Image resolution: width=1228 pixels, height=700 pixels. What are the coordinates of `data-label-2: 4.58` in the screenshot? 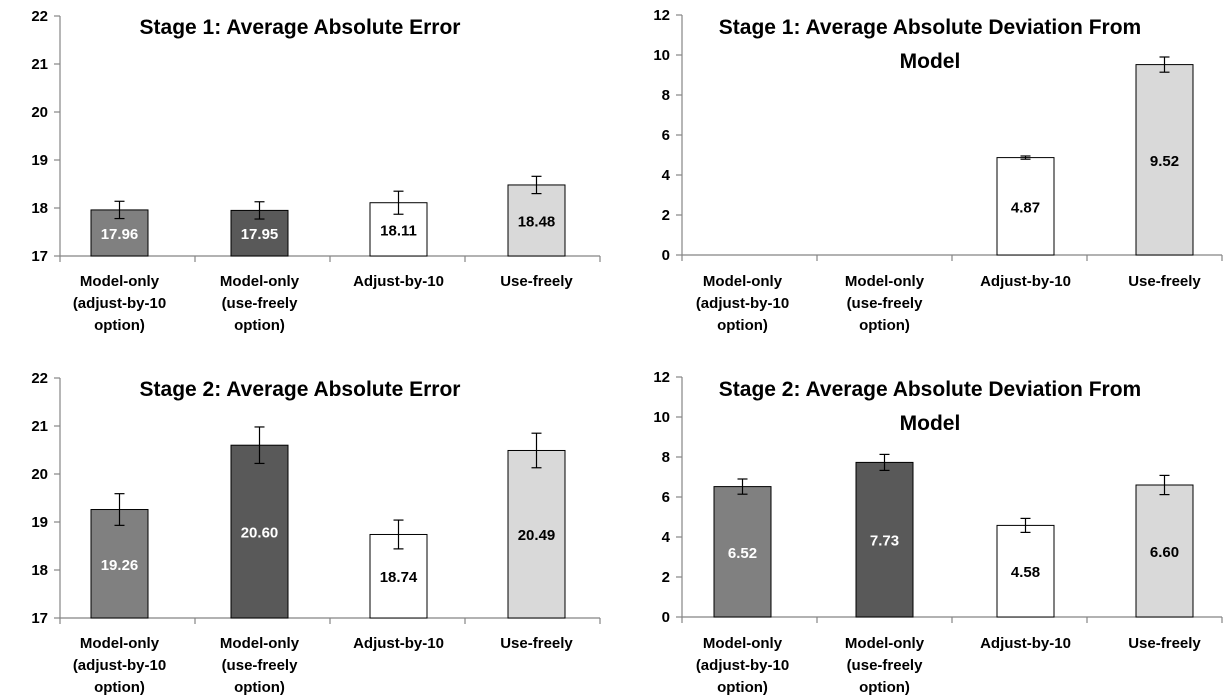 It's located at (1025, 572).